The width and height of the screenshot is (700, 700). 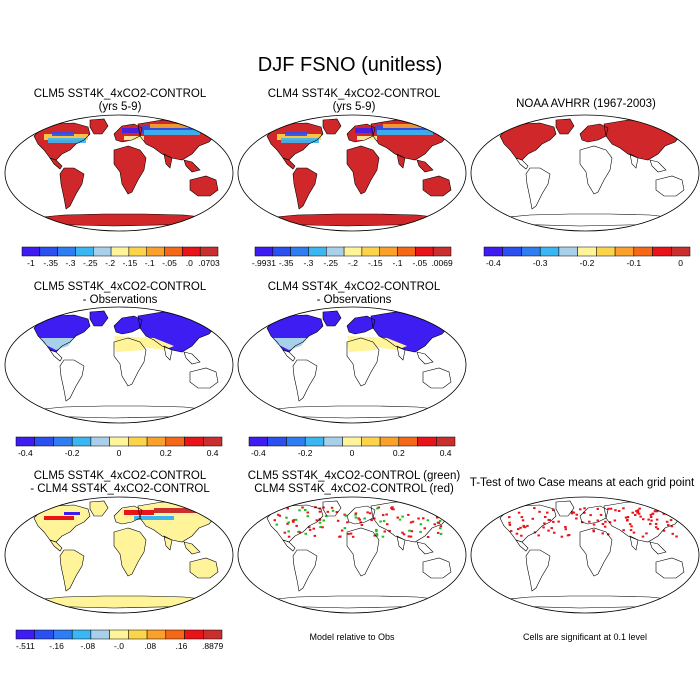 What do you see at coordinates (633, 263) in the screenshot?
I see `colorbar-tick-label: -0.1` at bounding box center [633, 263].